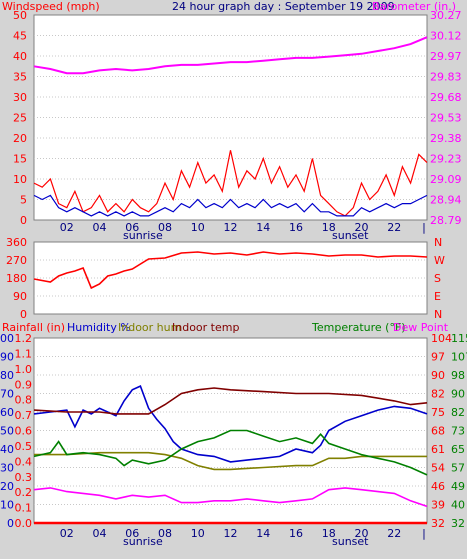  What do you see at coordinates (446, 36) in the screenshot?
I see `barometer-tick-label: 30.12` at bounding box center [446, 36].